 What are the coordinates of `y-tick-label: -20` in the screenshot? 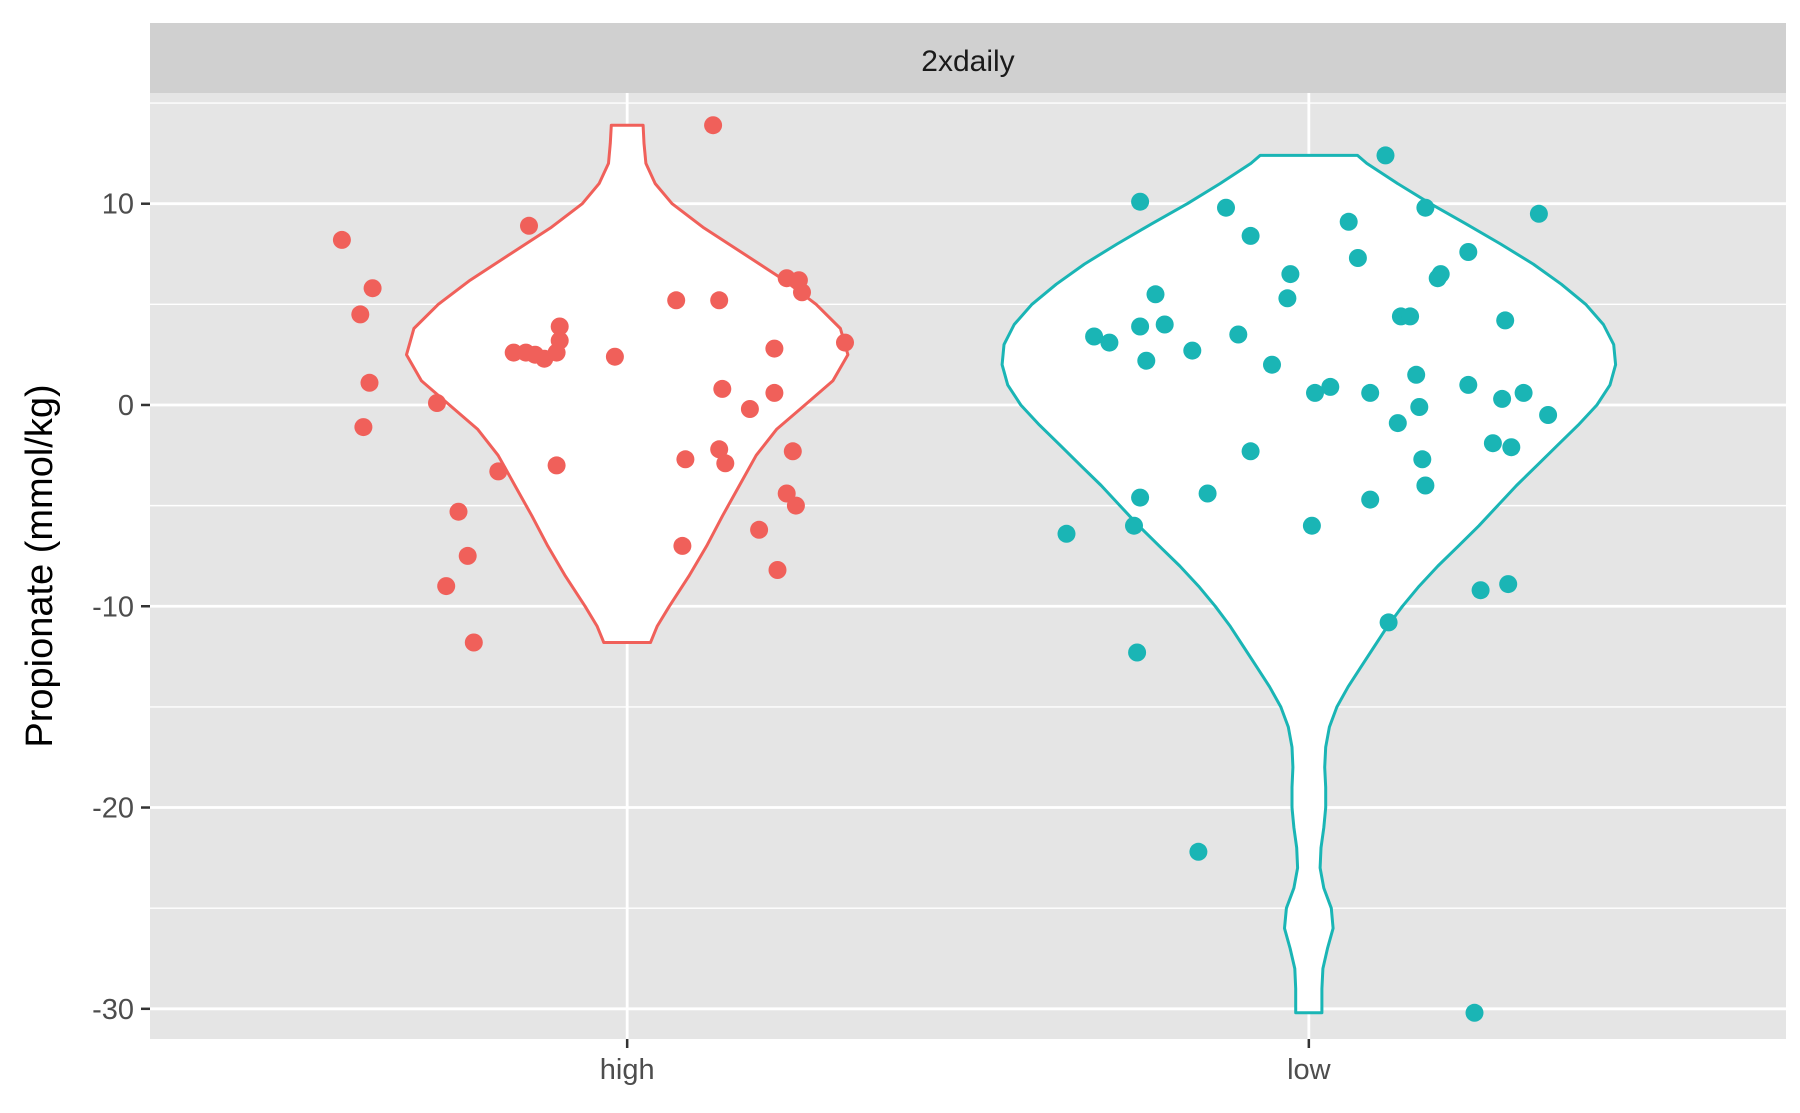 It's located at (113, 809).